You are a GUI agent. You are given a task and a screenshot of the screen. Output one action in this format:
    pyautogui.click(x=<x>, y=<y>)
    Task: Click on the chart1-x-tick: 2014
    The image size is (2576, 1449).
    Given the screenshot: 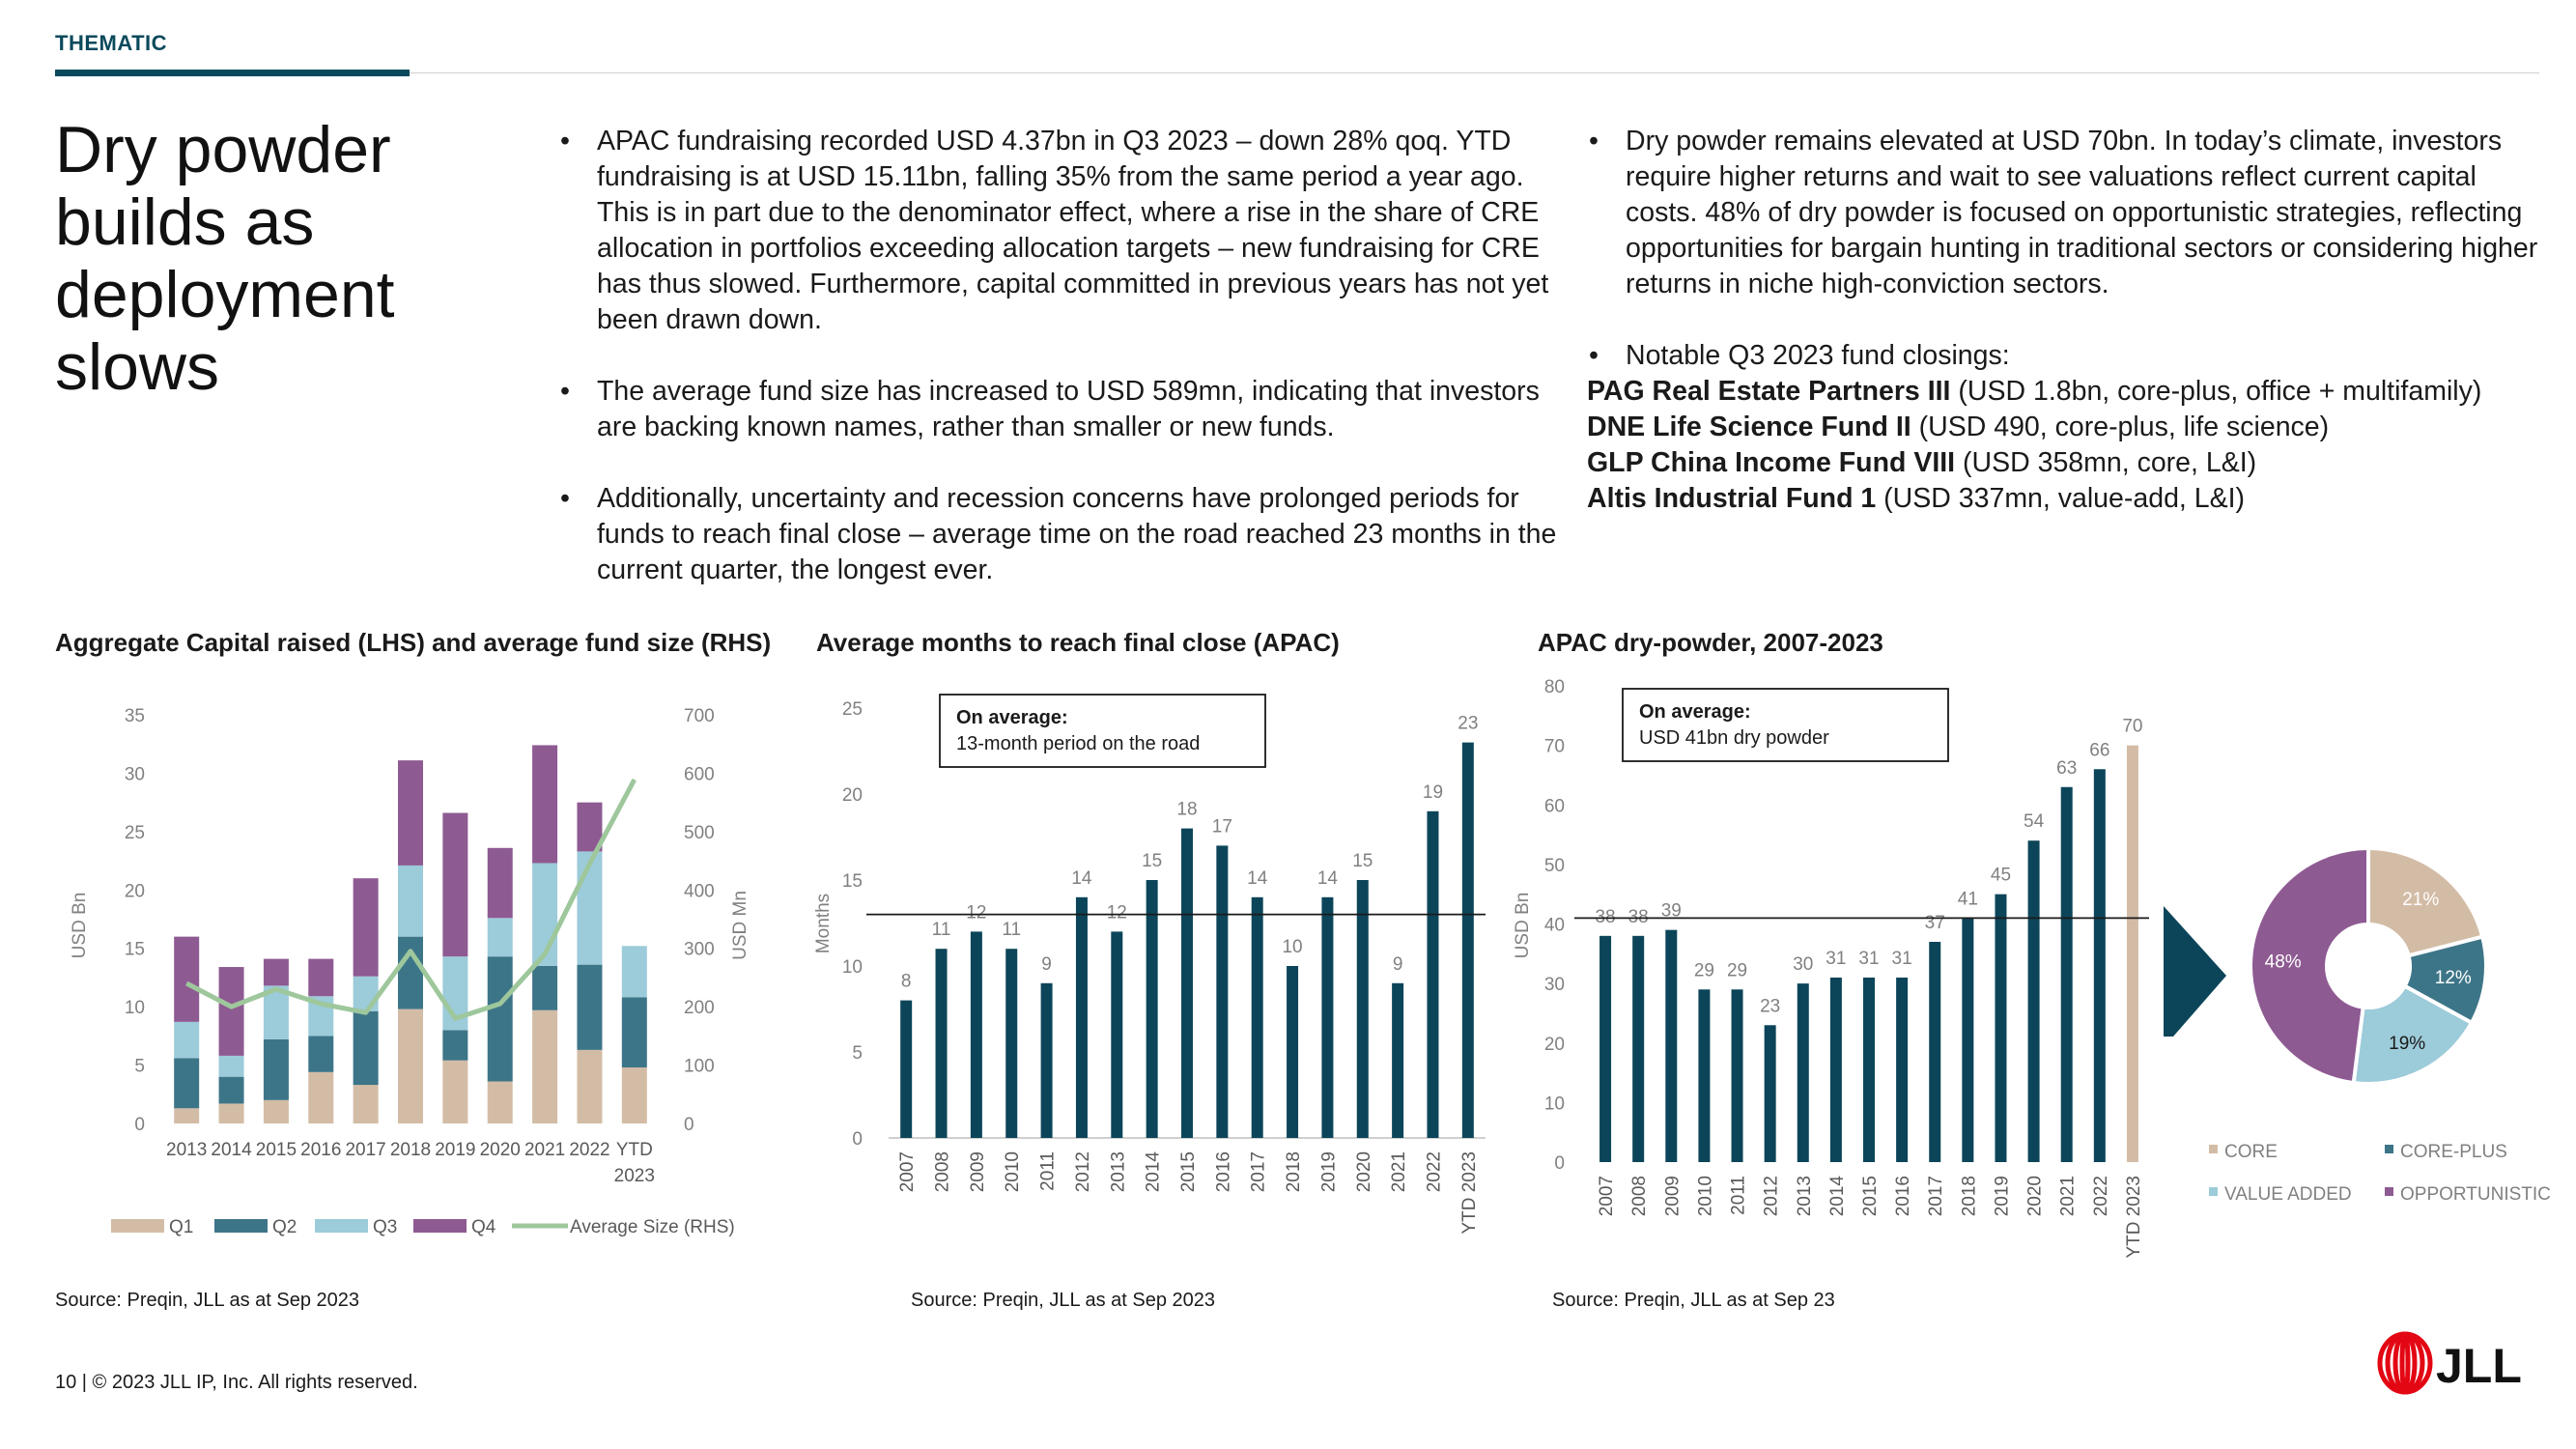 What is the action you would take?
    pyautogui.click(x=231, y=1150)
    